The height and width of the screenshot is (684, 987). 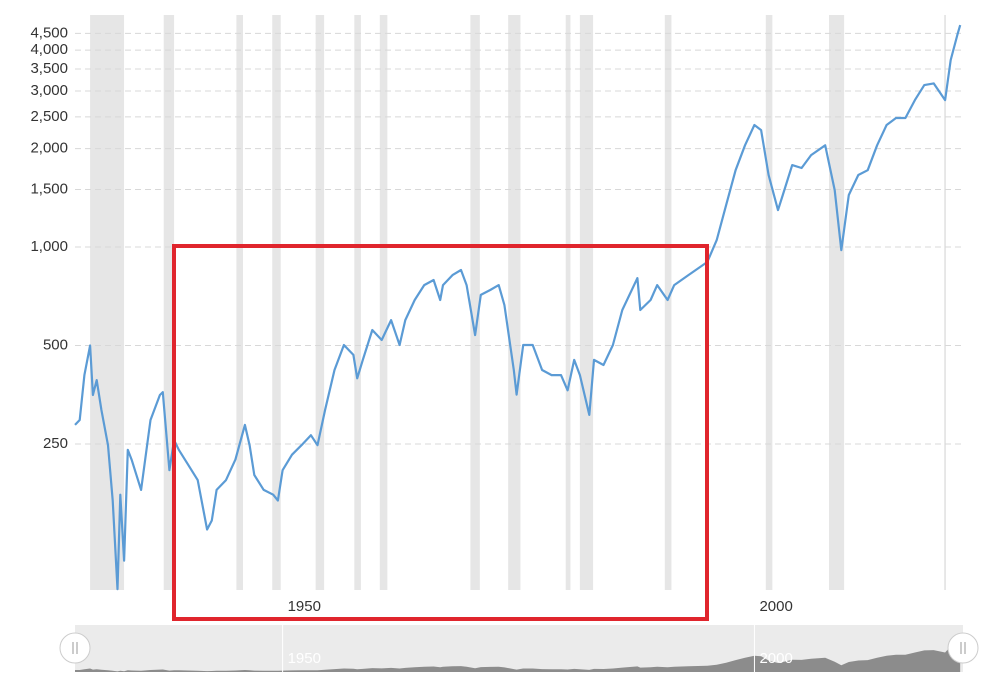 I want to click on navigator-label: 2000, so click(x=775, y=658).